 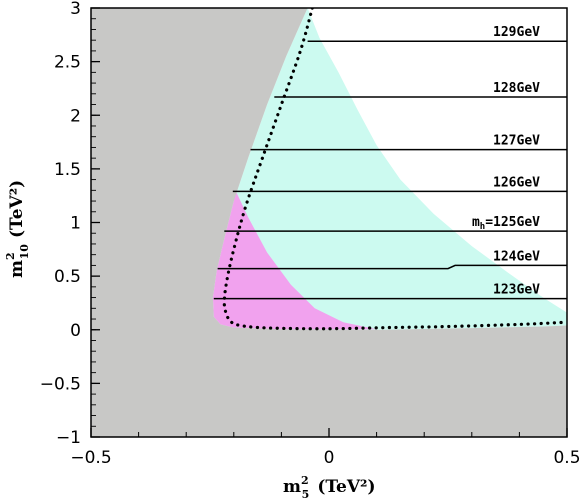 I want to click on y-tick-label-1: −0.5, so click(x=60, y=384).